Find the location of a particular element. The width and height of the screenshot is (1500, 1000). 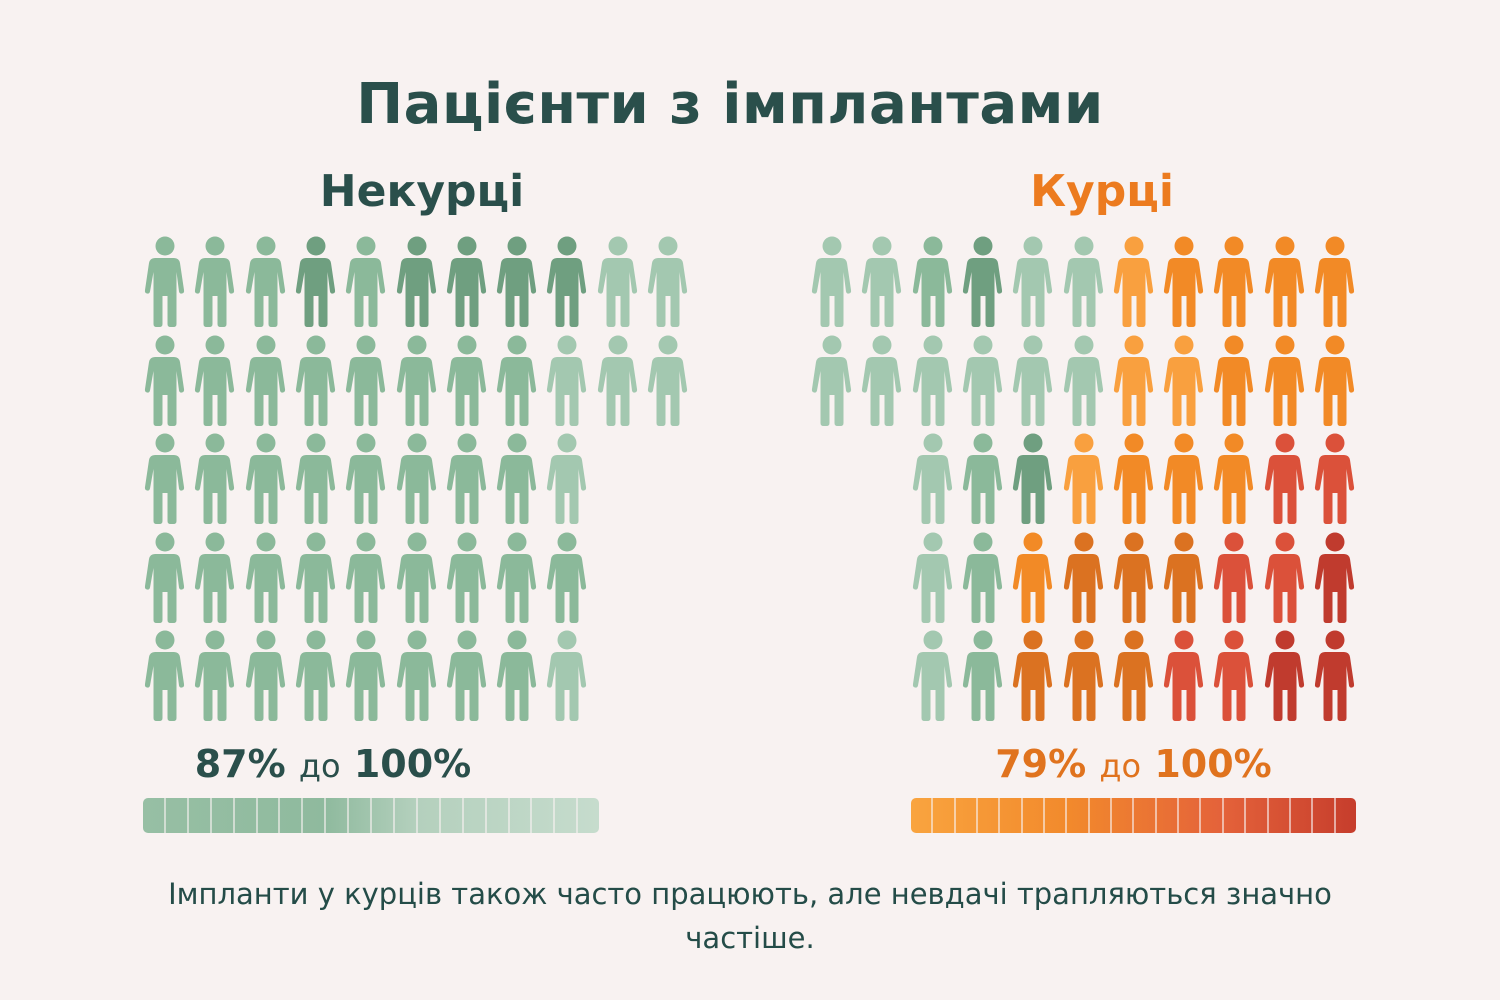

range-max: 100% is located at coordinates (412, 764).